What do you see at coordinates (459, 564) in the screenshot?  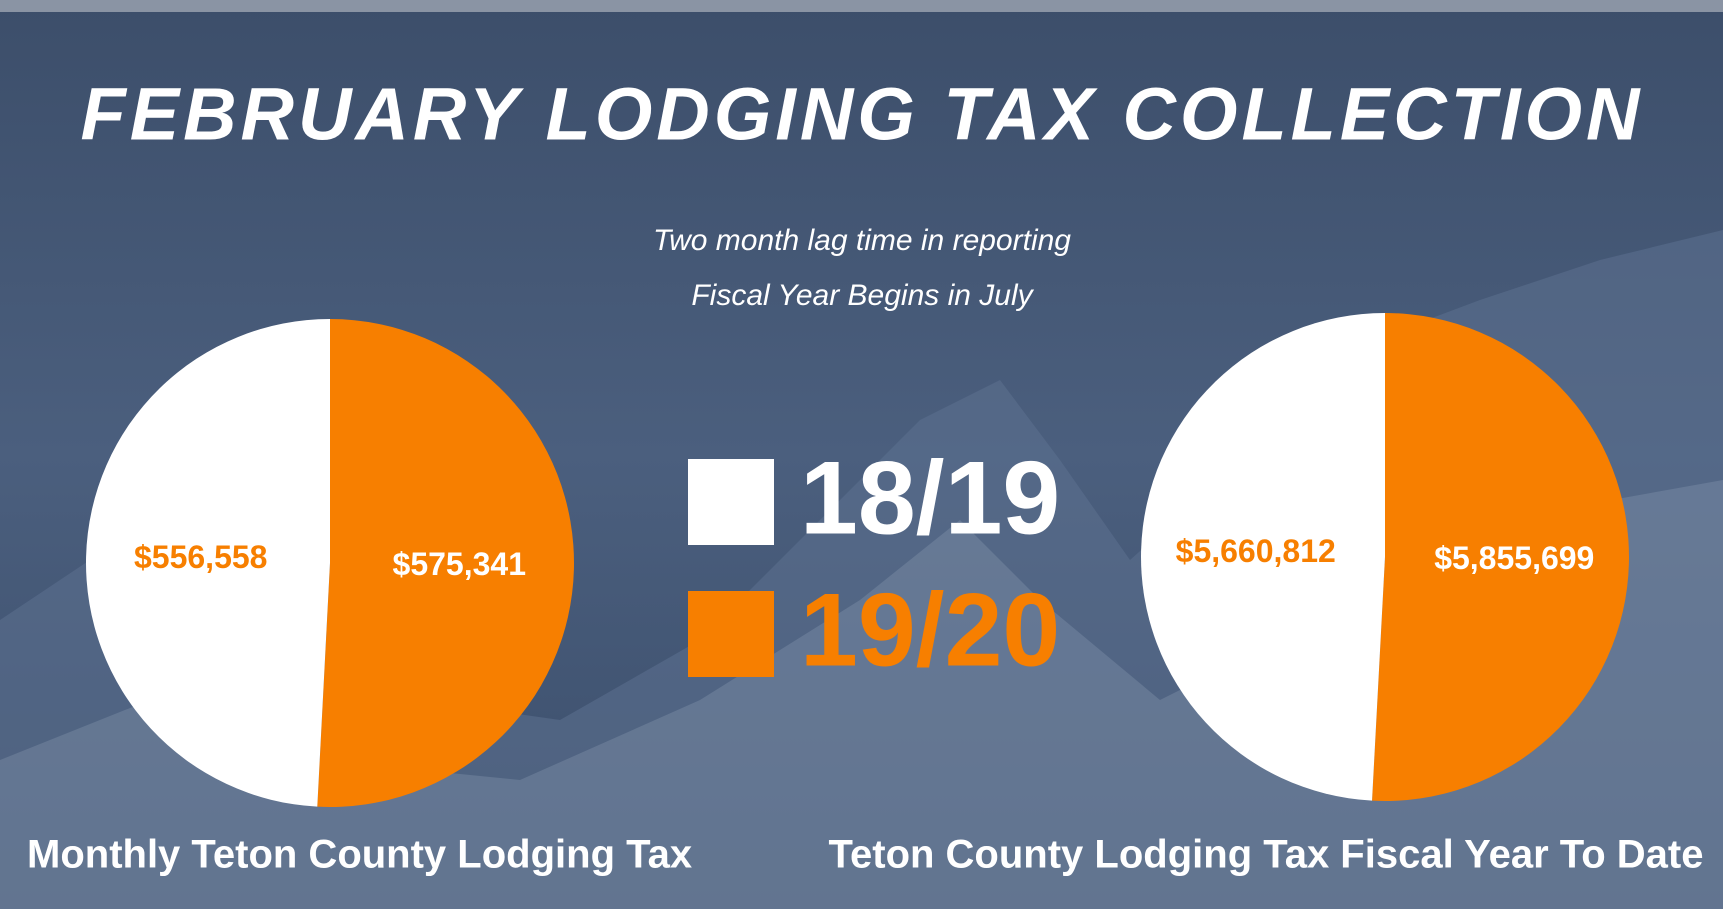 I see `value-label: $575,341` at bounding box center [459, 564].